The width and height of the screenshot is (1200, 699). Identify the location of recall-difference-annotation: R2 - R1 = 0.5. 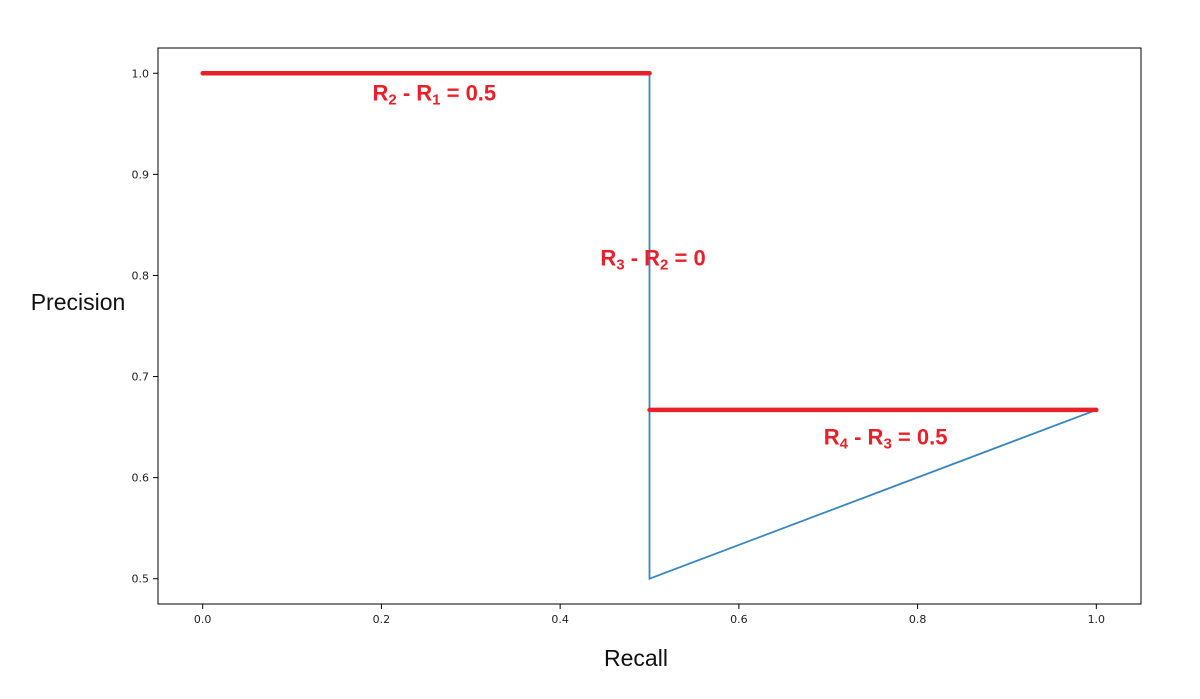
(434, 95).